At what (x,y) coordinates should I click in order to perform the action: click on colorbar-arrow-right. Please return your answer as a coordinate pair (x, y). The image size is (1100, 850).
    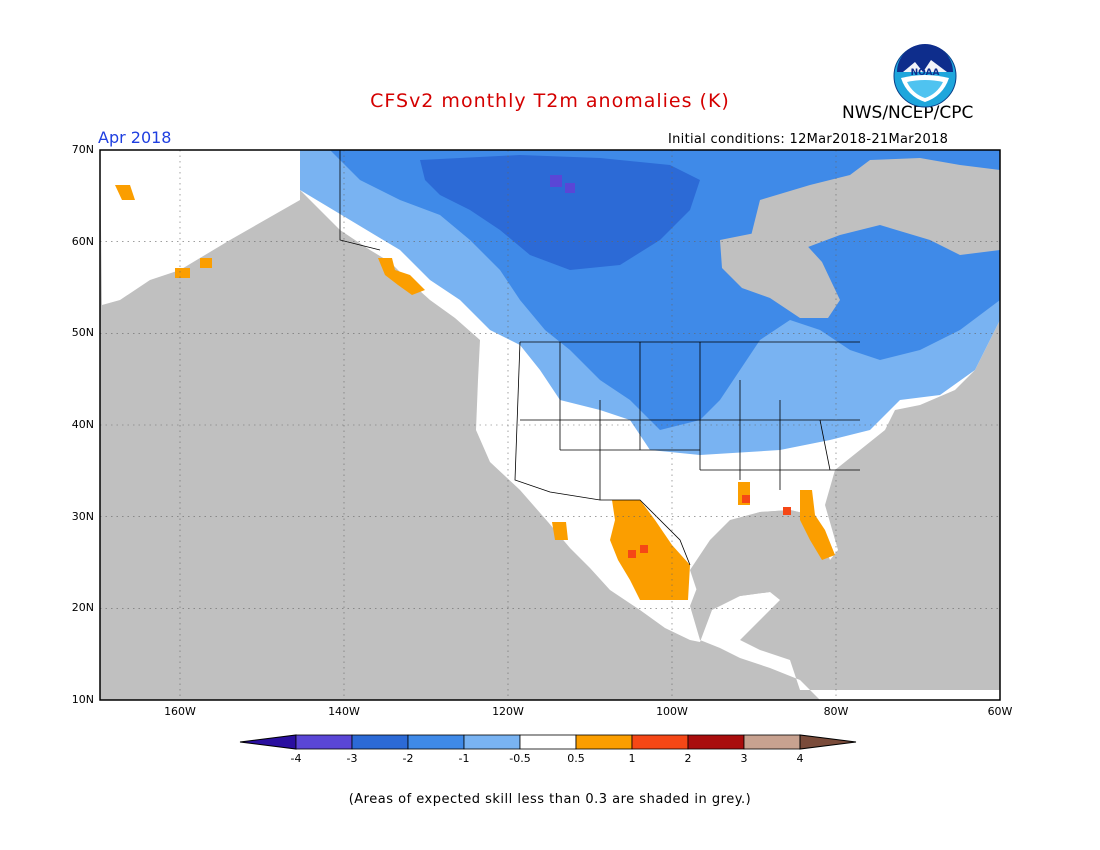
    Looking at the image, I should click on (828, 742).